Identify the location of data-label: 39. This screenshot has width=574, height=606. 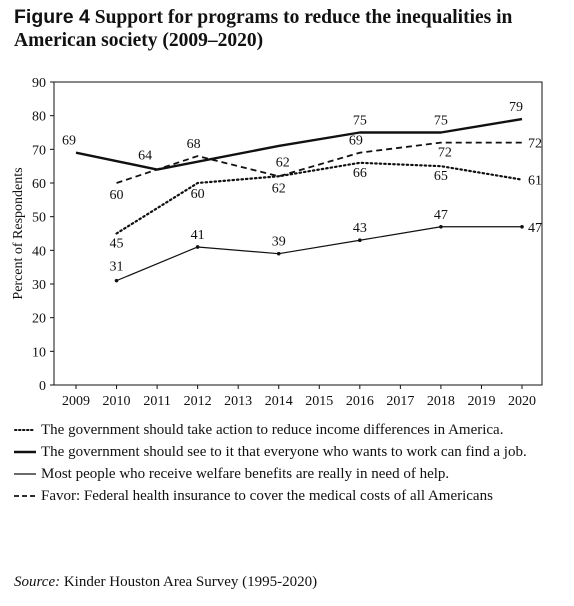
(279, 242).